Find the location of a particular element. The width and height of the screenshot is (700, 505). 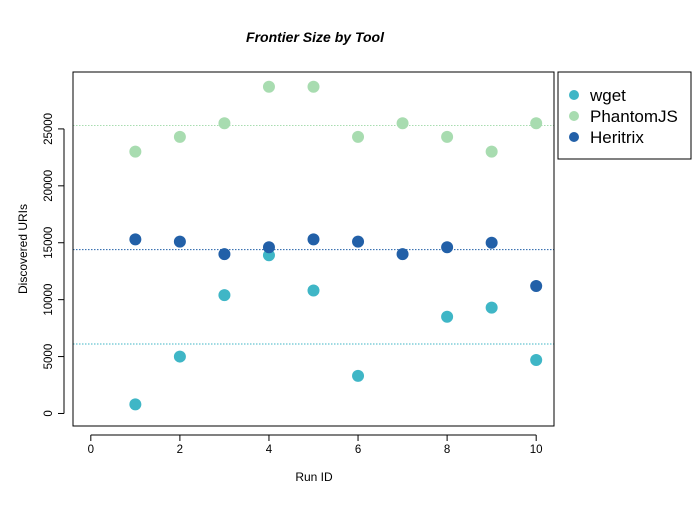

x-tick-label: 4 is located at coordinates (269, 450).